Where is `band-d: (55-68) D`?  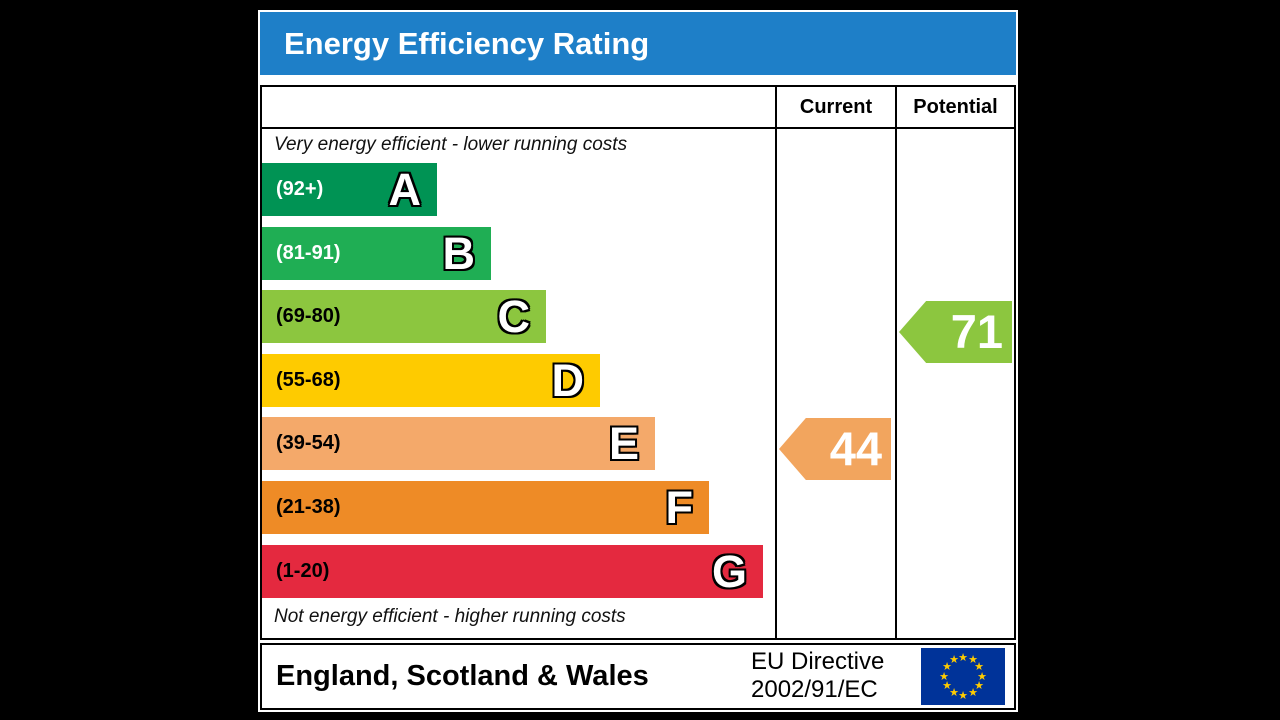 band-d: (55-68) D is located at coordinates (431, 380).